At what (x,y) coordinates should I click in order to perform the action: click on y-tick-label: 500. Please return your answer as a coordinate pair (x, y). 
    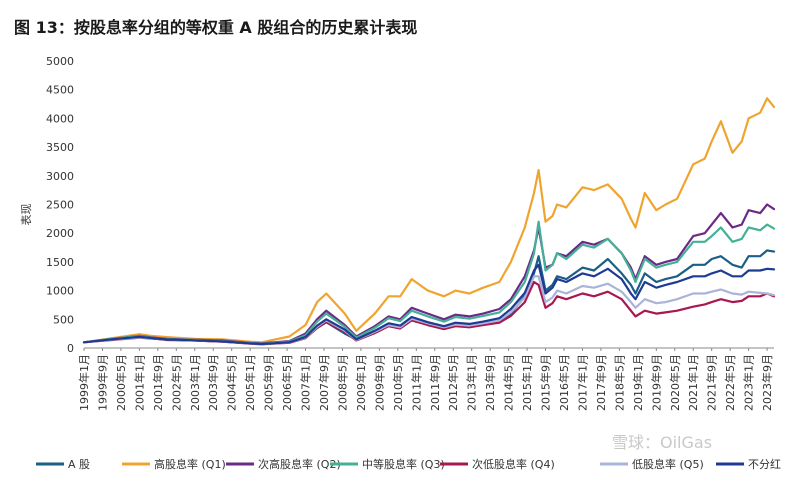
    Looking at the image, I should click on (63, 319).